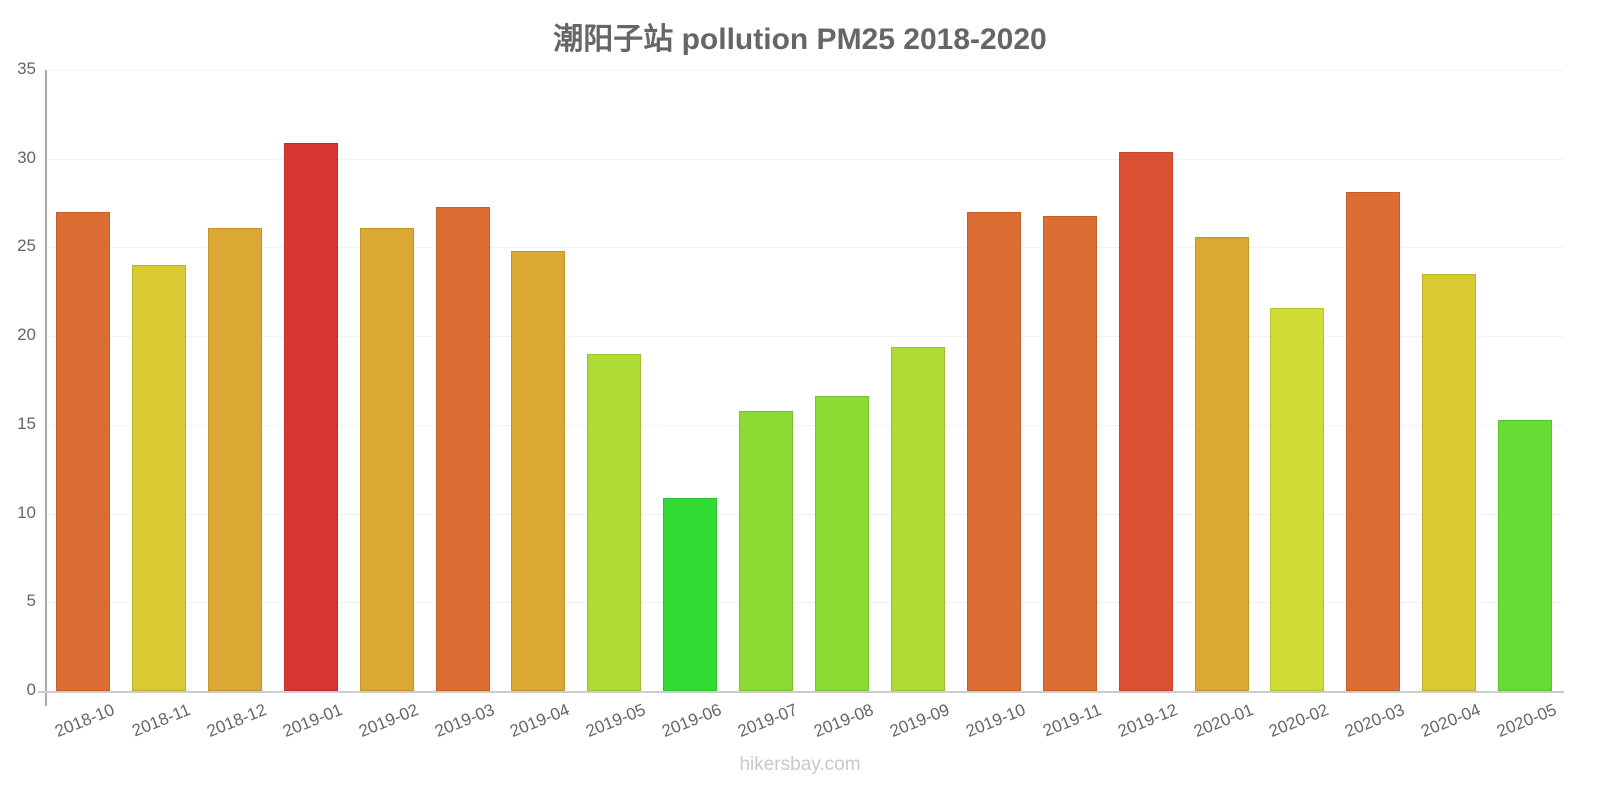  Describe the element at coordinates (26, 423) in the screenshot. I see `y-tick-label: 15` at that location.